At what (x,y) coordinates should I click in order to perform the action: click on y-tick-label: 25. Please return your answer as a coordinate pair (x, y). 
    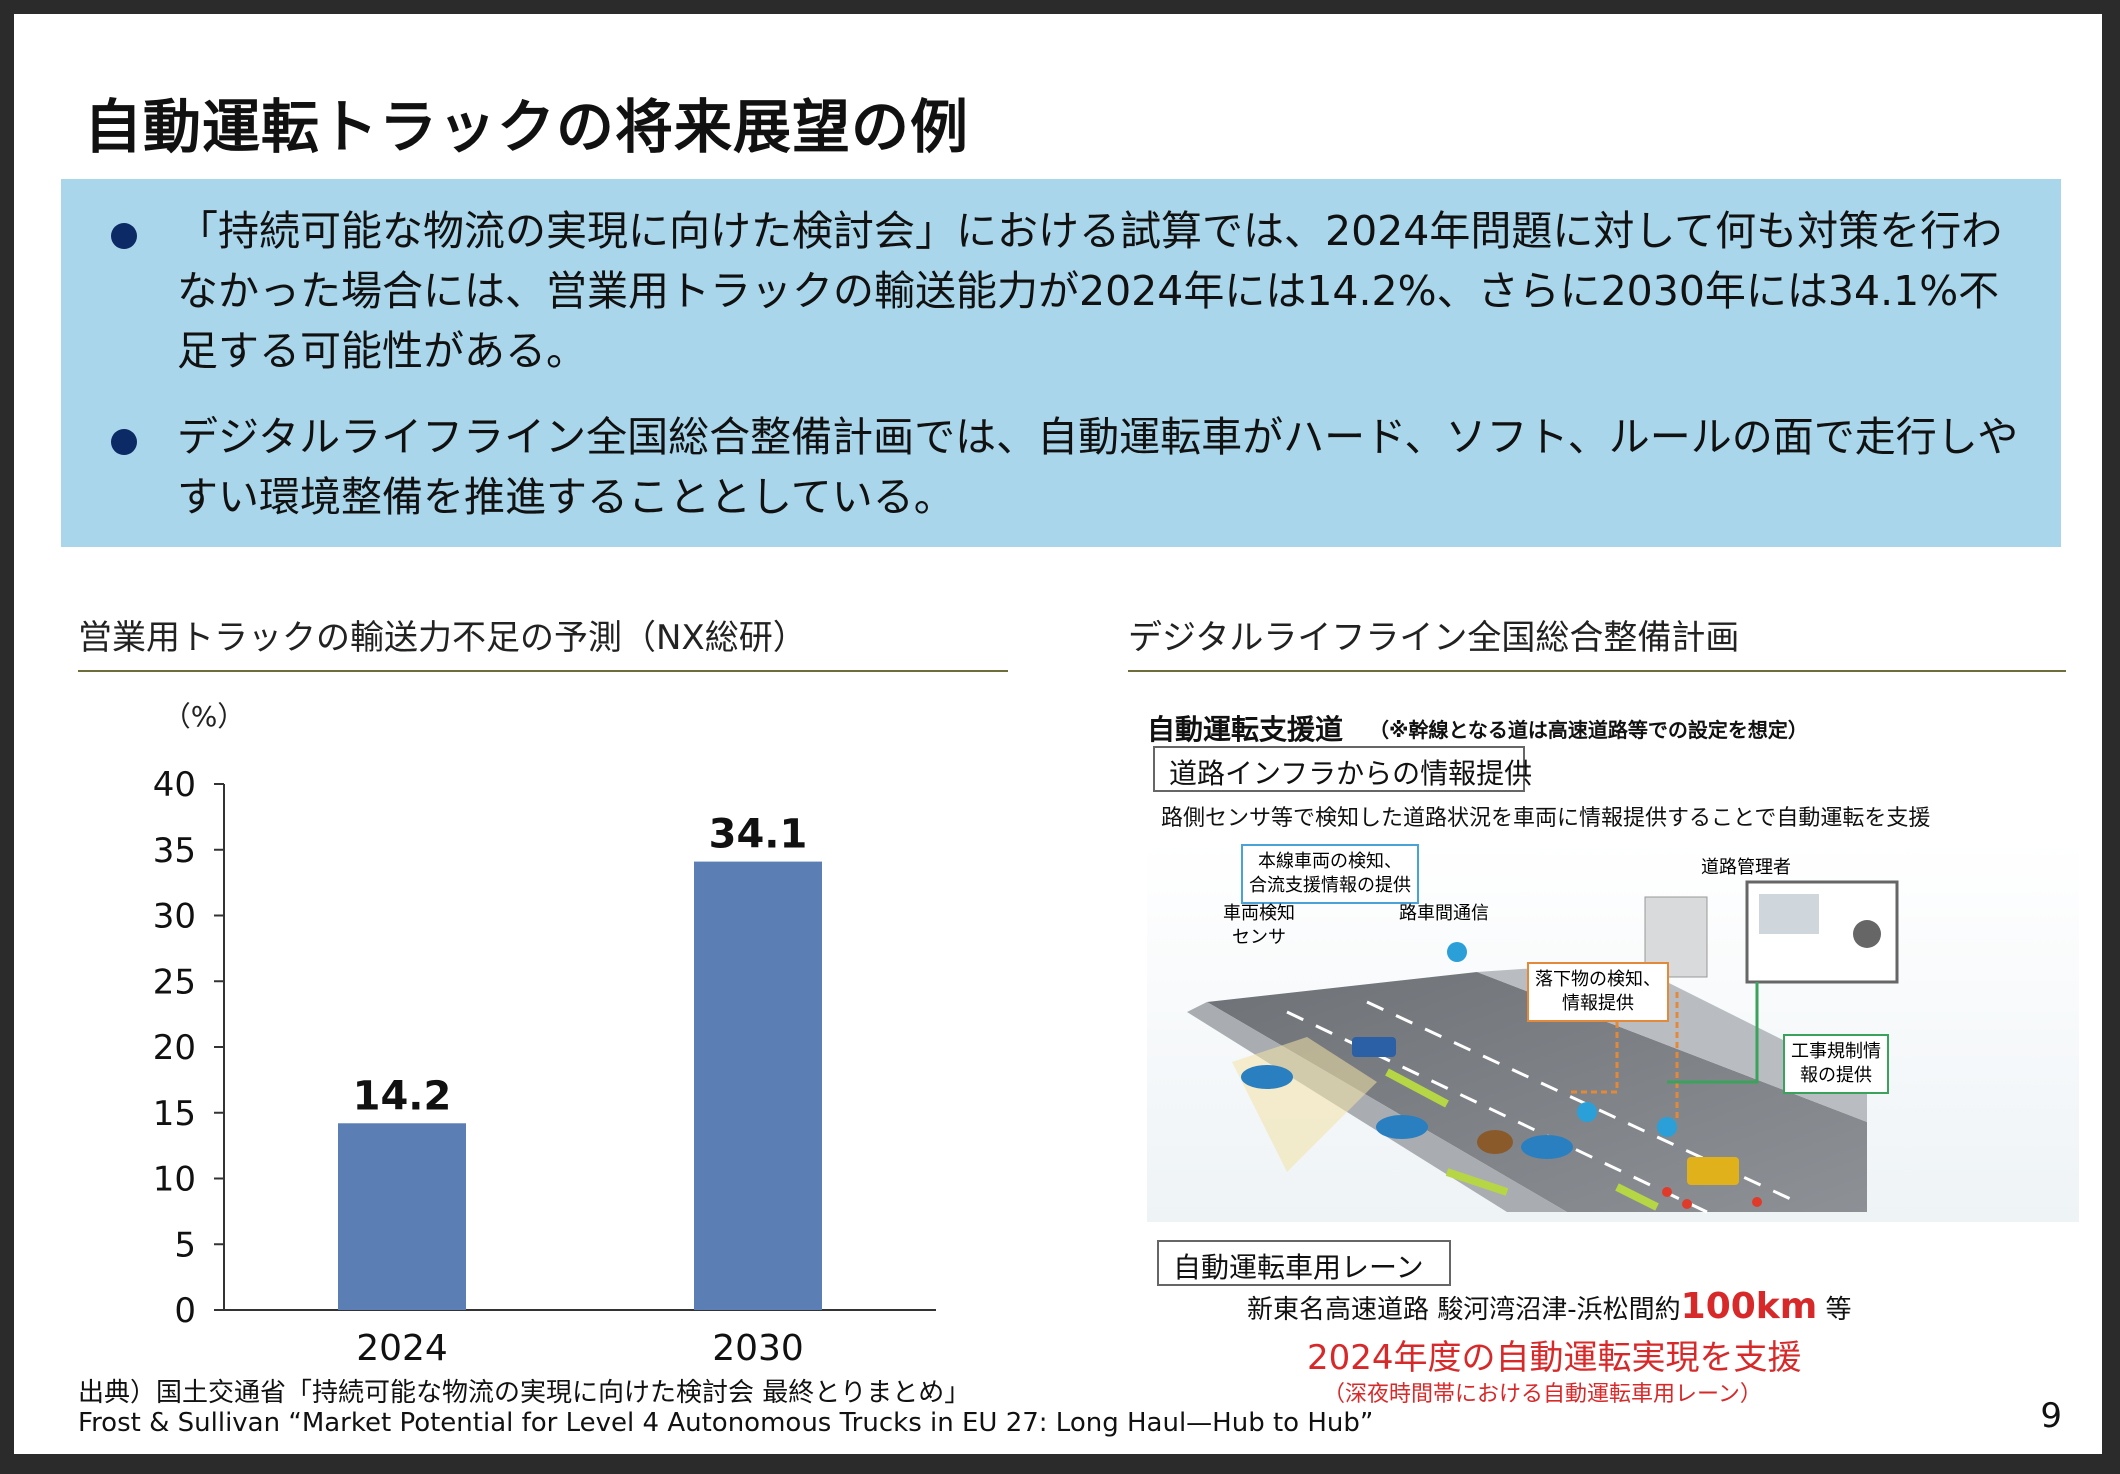
    Looking at the image, I should click on (174, 982).